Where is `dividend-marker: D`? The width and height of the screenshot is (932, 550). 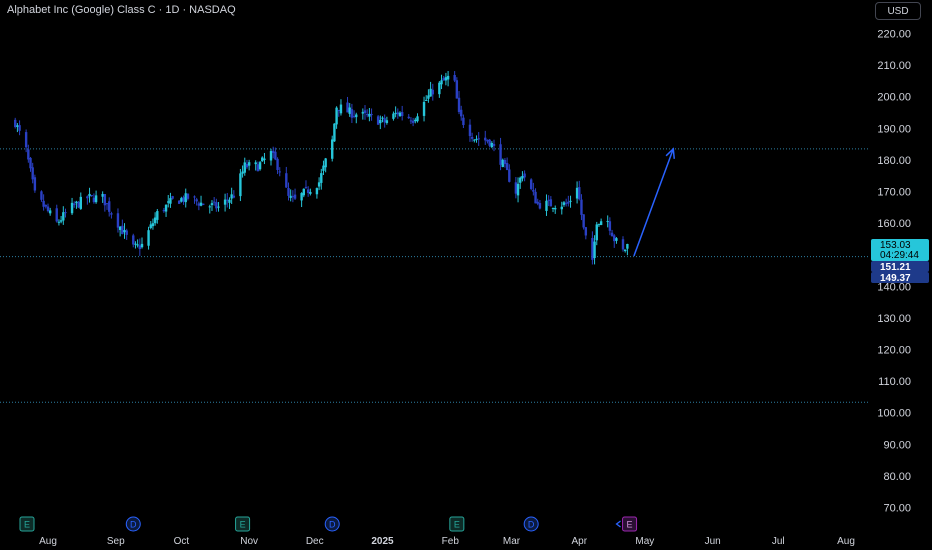 dividend-marker: D is located at coordinates (531, 524).